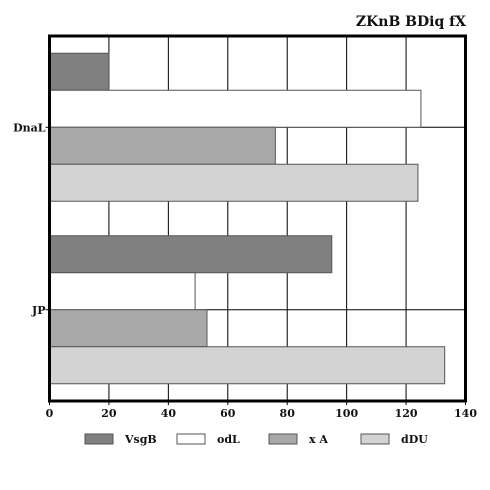  Describe the element at coordinates (50, 413) in the screenshot. I see `x-tick-label-0: 0` at that location.